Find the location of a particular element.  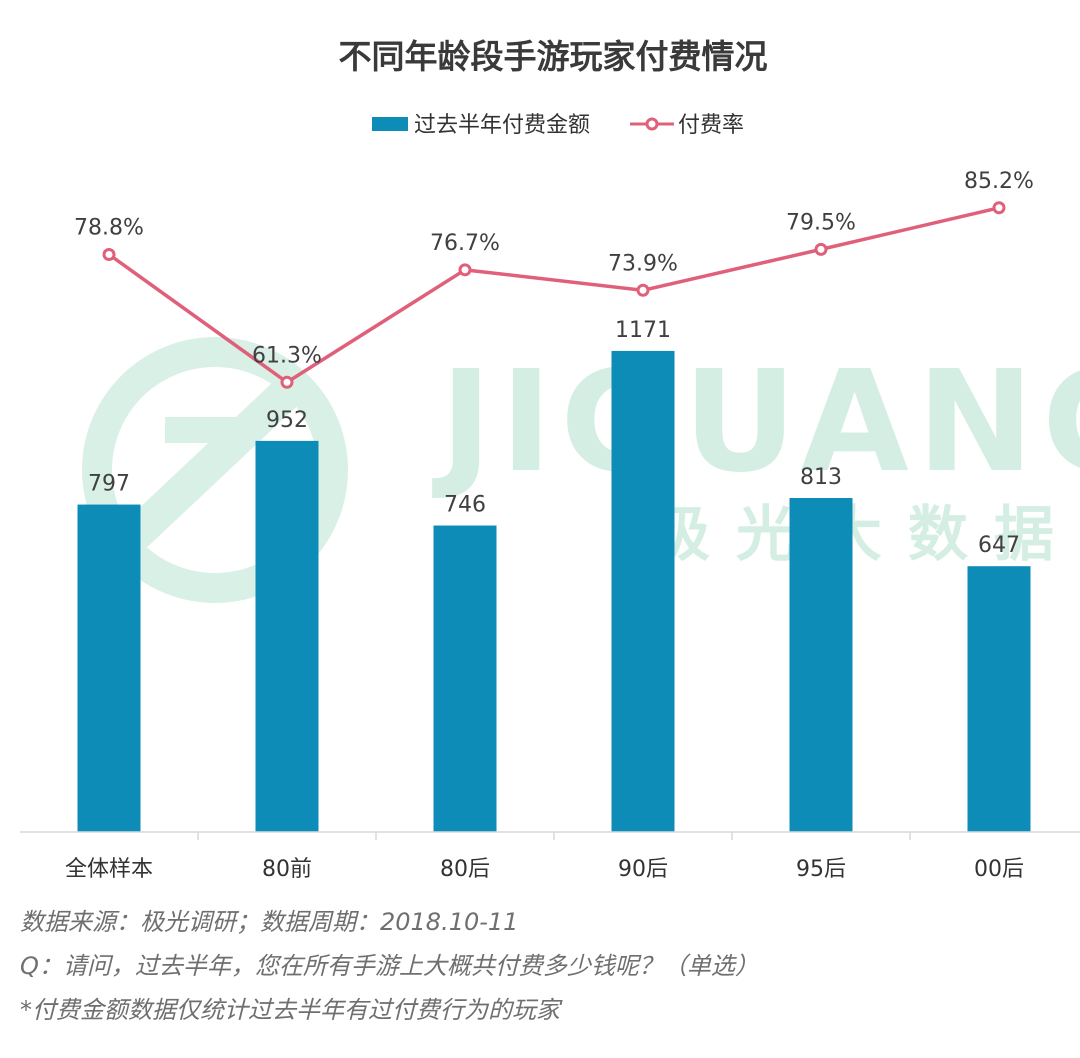

rate-value-label: 85.2% is located at coordinates (999, 181).